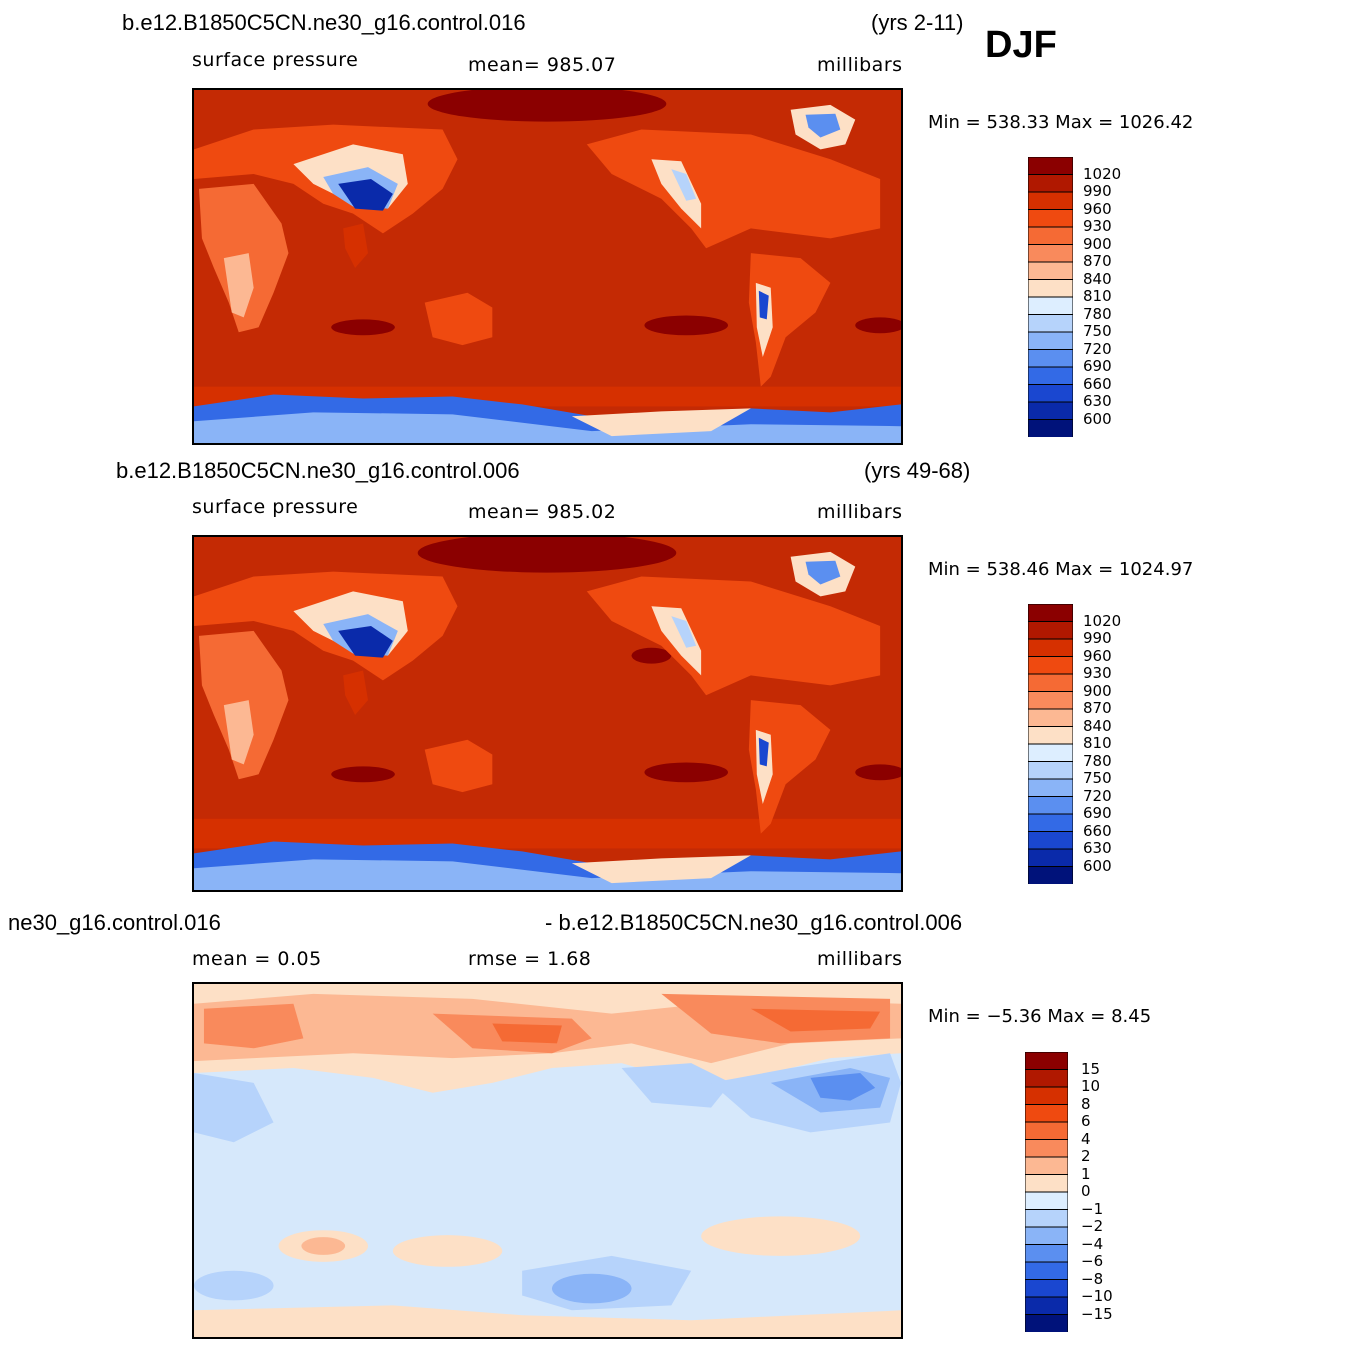  What do you see at coordinates (1086, 1121) in the screenshot?
I see `colorbar-level-label: 6` at bounding box center [1086, 1121].